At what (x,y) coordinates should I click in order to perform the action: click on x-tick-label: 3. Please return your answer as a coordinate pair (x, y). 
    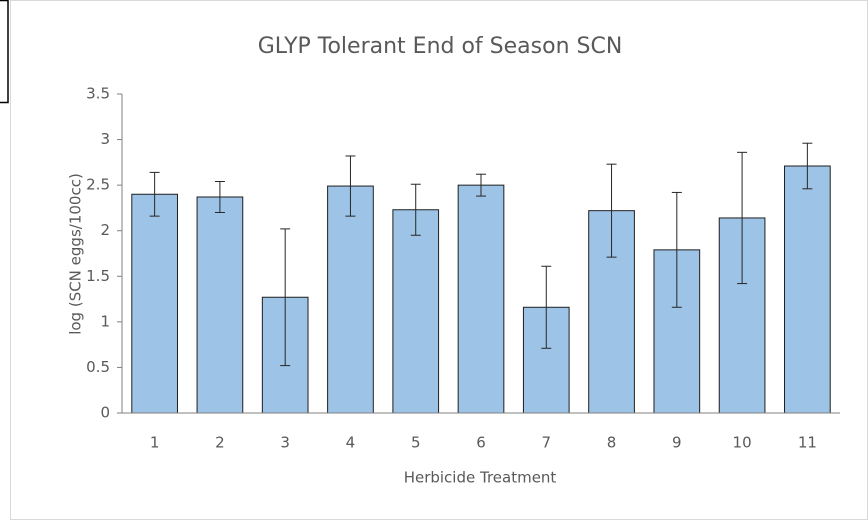
    Looking at the image, I should click on (285, 443).